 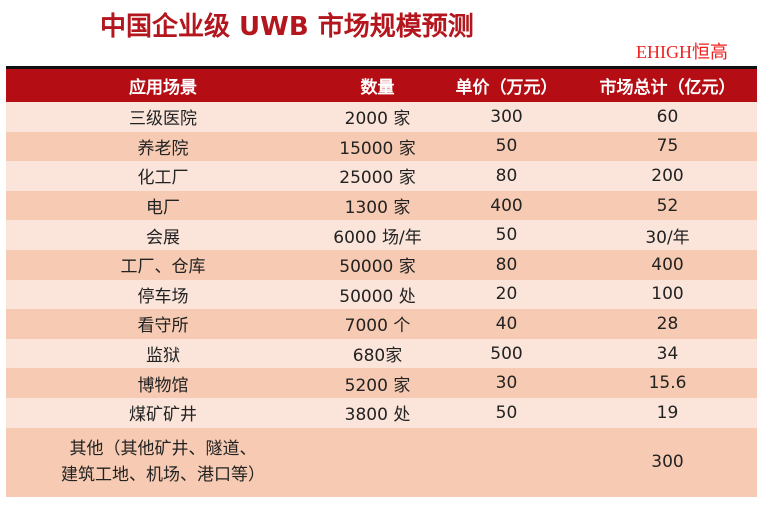 I want to click on cell-total: 15.6, so click(x=667, y=383).